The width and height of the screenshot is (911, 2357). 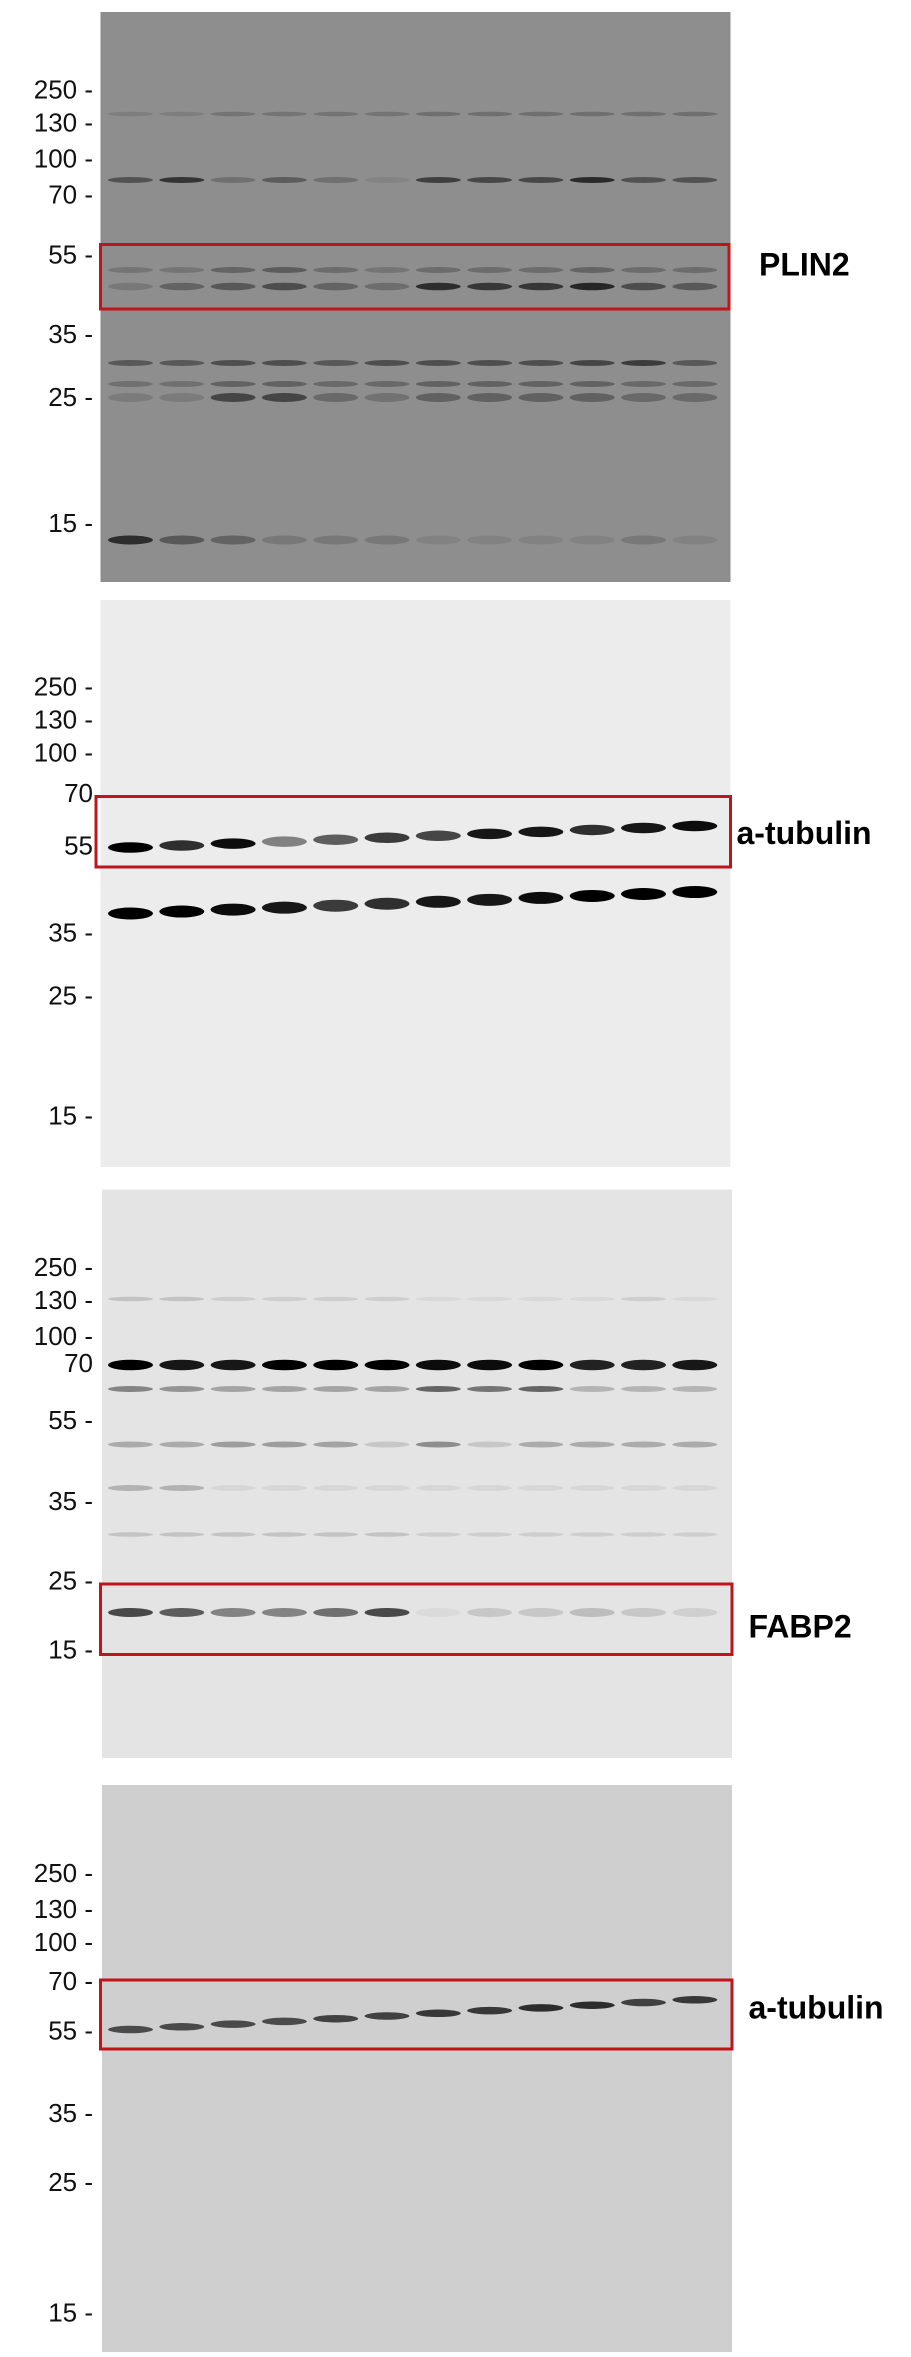 I want to click on marker-label: 100 -, so click(x=63, y=1336).